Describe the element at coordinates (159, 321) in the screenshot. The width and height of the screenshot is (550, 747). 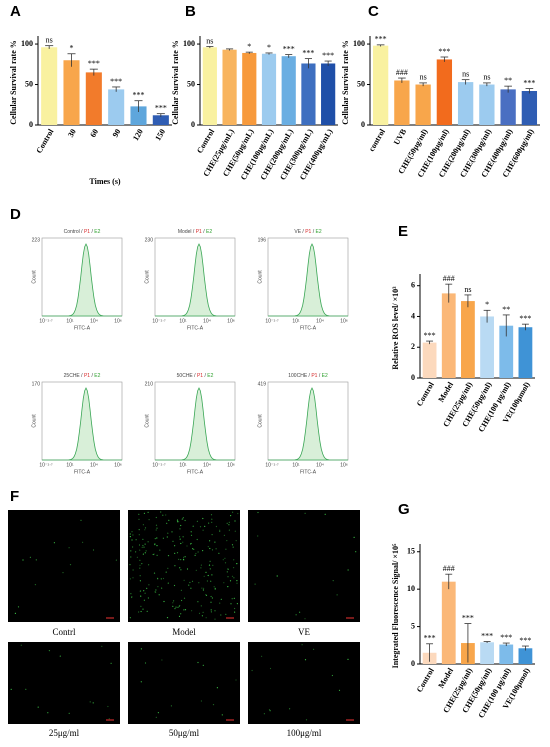
I see `x-tick-label: 10⁻¹·⁷` at that location.